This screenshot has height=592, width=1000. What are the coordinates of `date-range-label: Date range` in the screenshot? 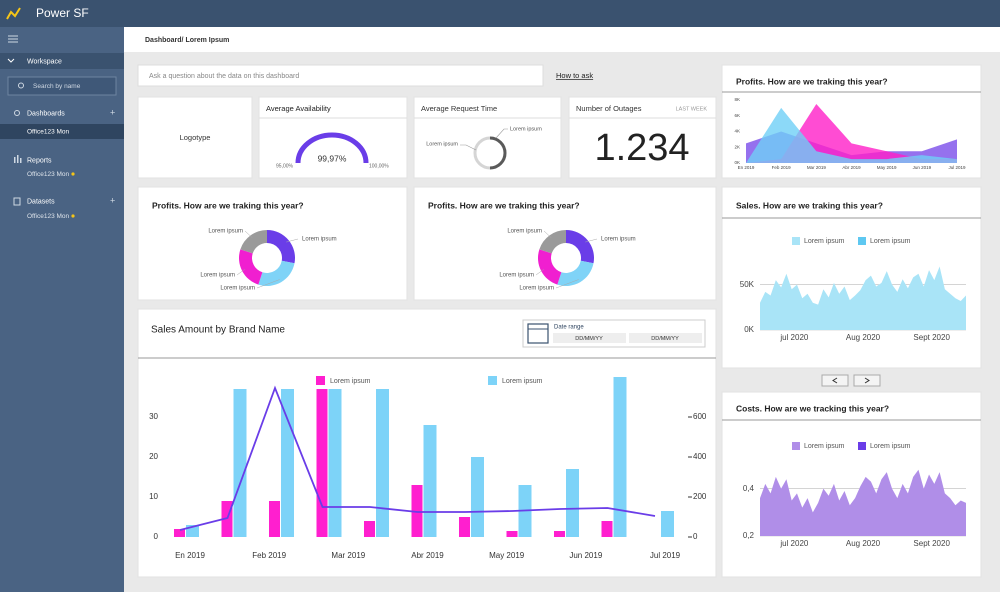 It's located at (569, 328).